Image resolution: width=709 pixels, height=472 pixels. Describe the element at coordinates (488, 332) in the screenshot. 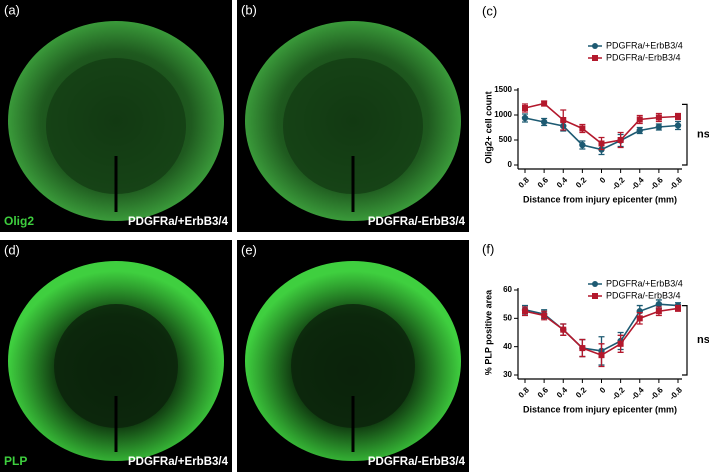

I see `y-axis-title: % PLP positive area` at that location.